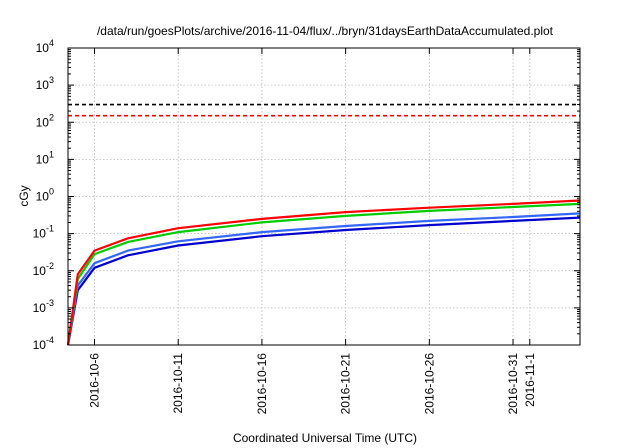 Image resolution: width=640 pixels, height=448 pixels. What do you see at coordinates (178, 383) in the screenshot?
I see `x-tick-label: 2016-10-11` at bounding box center [178, 383].